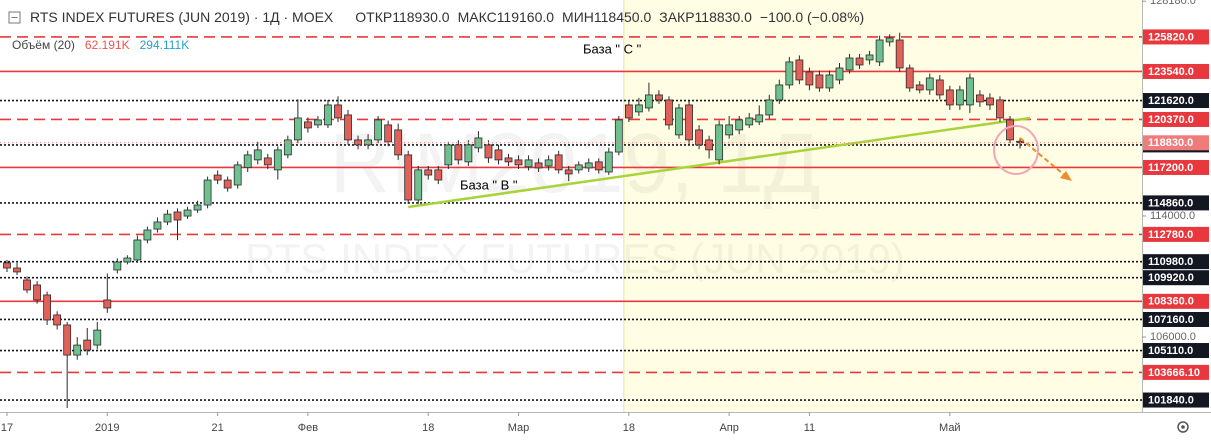 This screenshot has height=440, width=1211. I want to click on level-label: 120370.0, so click(1171, 120).